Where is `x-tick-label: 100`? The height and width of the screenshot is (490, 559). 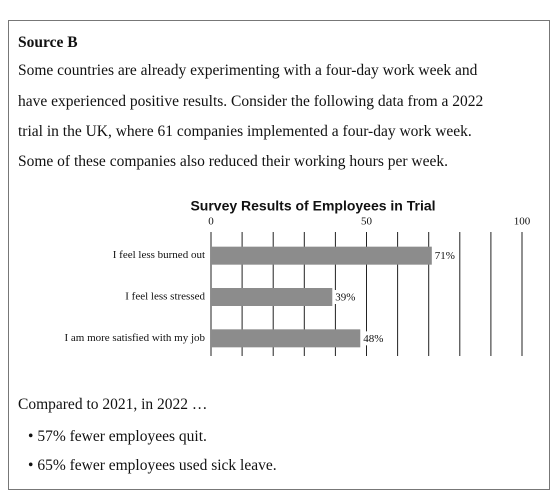 x-tick-label: 100 is located at coordinates (522, 222).